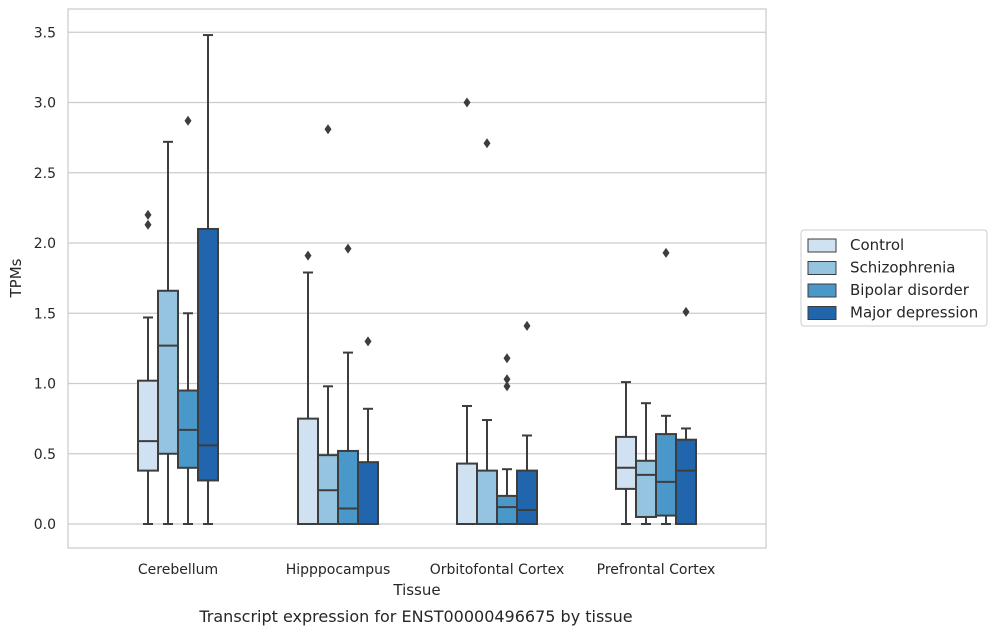 This screenshot has width=997, height=634. What do you see at coordinates (178, 570) in the screenshot?
I see `x-tick-label: Cerebellum` at bounding box center [178, 570].